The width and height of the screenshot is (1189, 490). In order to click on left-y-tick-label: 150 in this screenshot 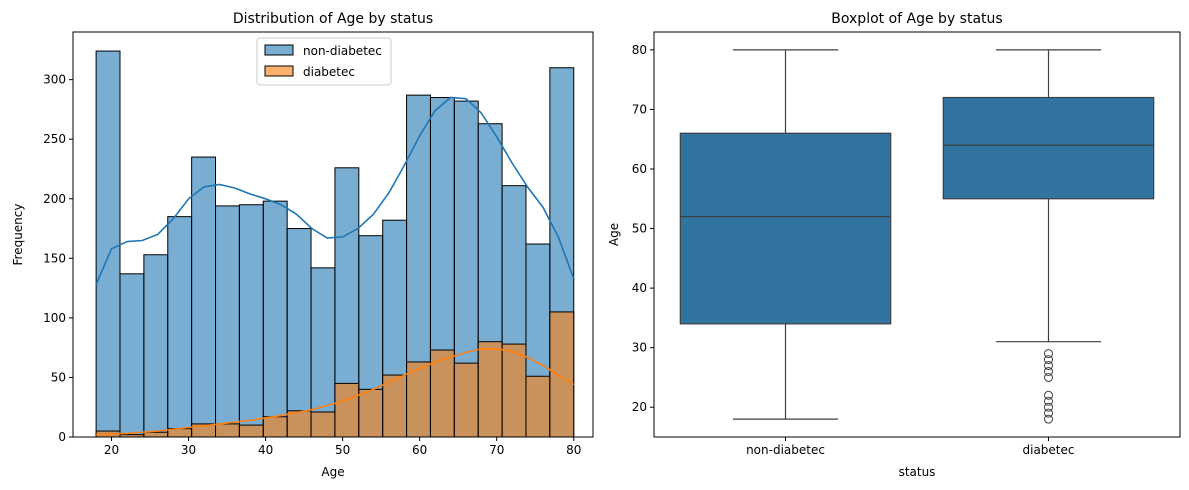, I will do `click(54, 258)`.